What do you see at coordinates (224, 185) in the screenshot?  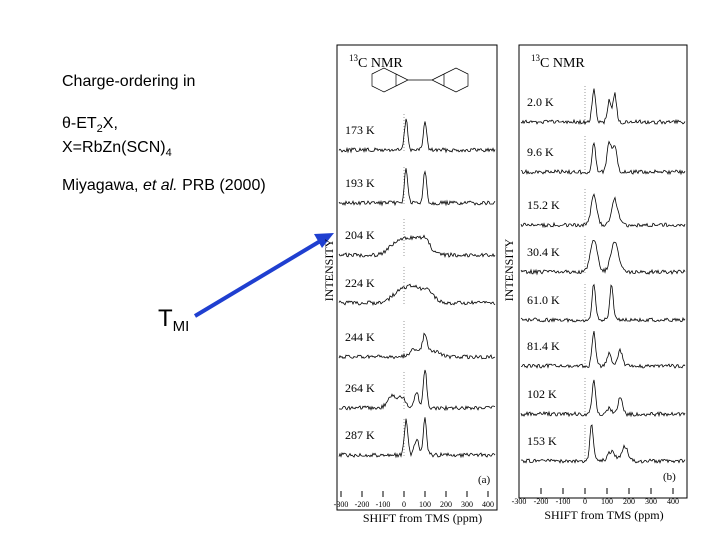 I see `citation-journal: PRB (2000)` at bounding box center [224, 185].